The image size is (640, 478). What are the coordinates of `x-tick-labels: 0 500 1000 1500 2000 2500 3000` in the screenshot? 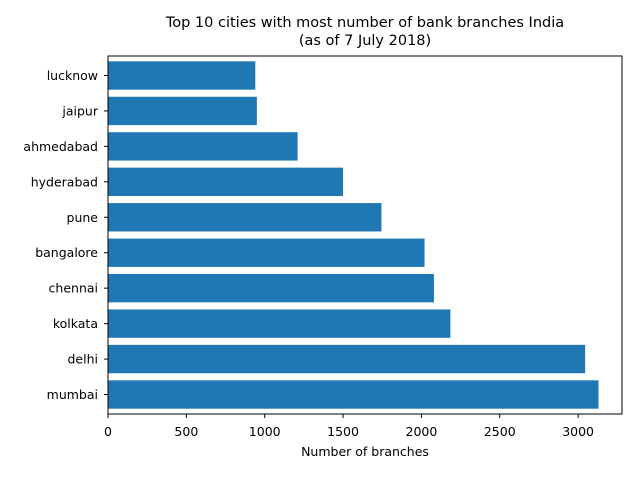 It's located at (349, 426).